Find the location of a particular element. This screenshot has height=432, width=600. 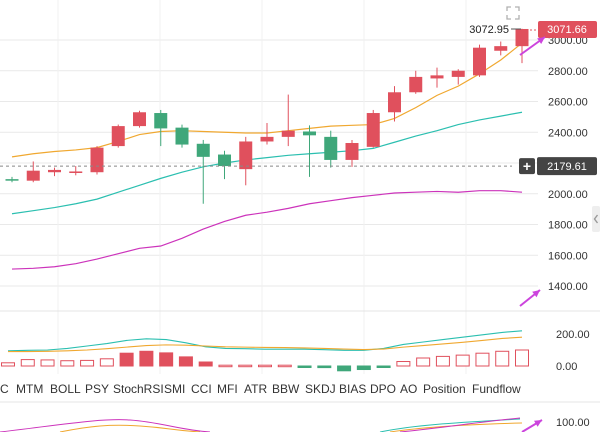

current-price-tag is located at coordinates (567, 29).